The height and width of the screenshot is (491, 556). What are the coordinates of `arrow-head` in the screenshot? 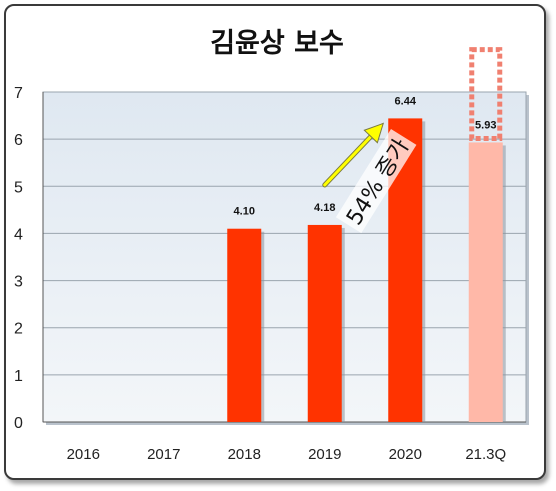 It's located at (374, 133).